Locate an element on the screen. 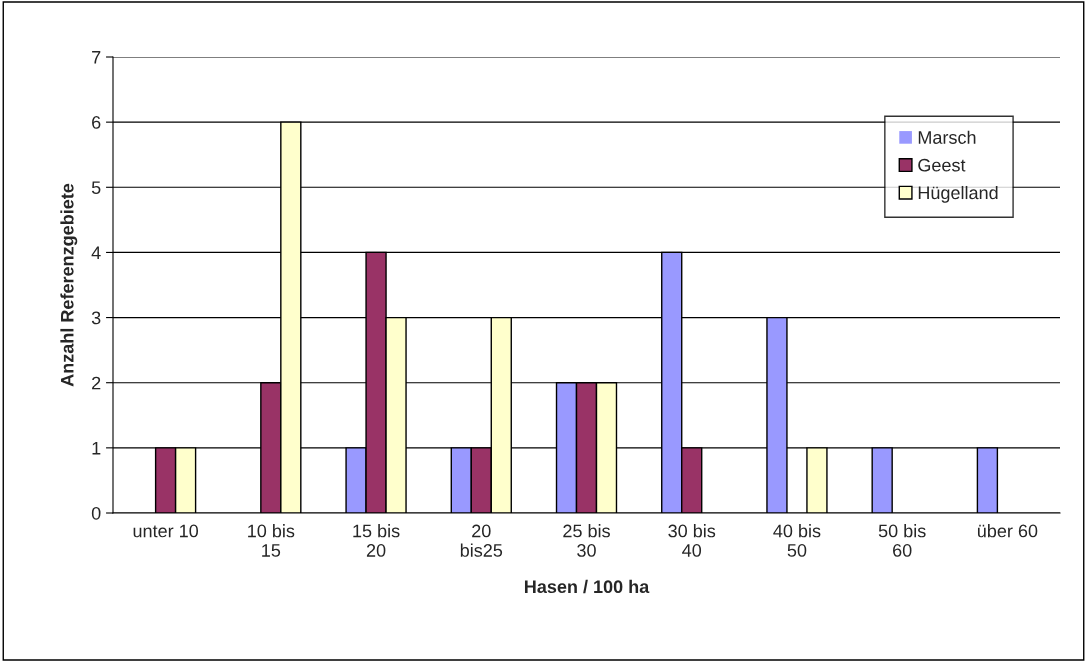  y-tick-label: 1 is located at coordinates (96, 448).